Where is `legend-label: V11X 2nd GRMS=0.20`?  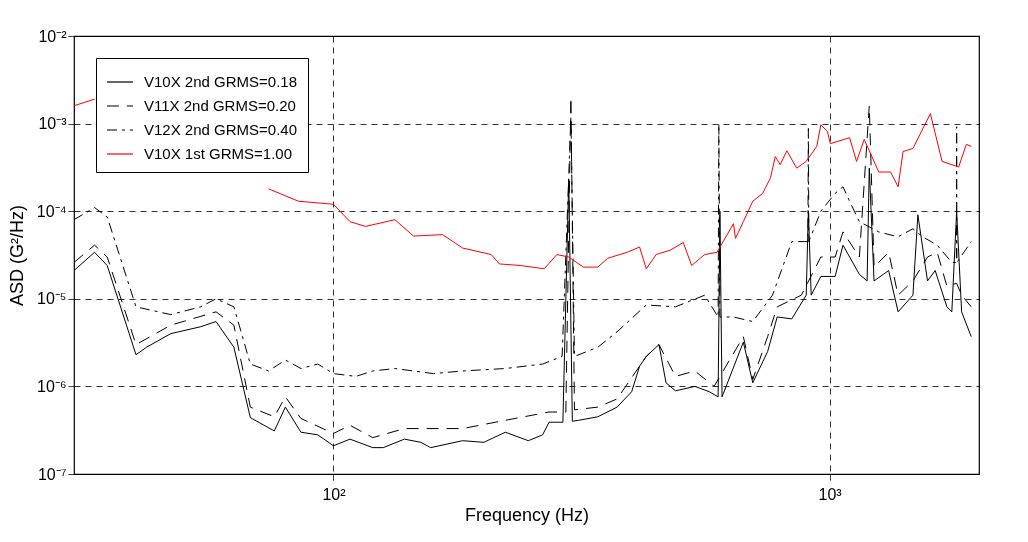
legend-label: V11X 2nd GRMS=0.20 is located at coordinates (220, 105).